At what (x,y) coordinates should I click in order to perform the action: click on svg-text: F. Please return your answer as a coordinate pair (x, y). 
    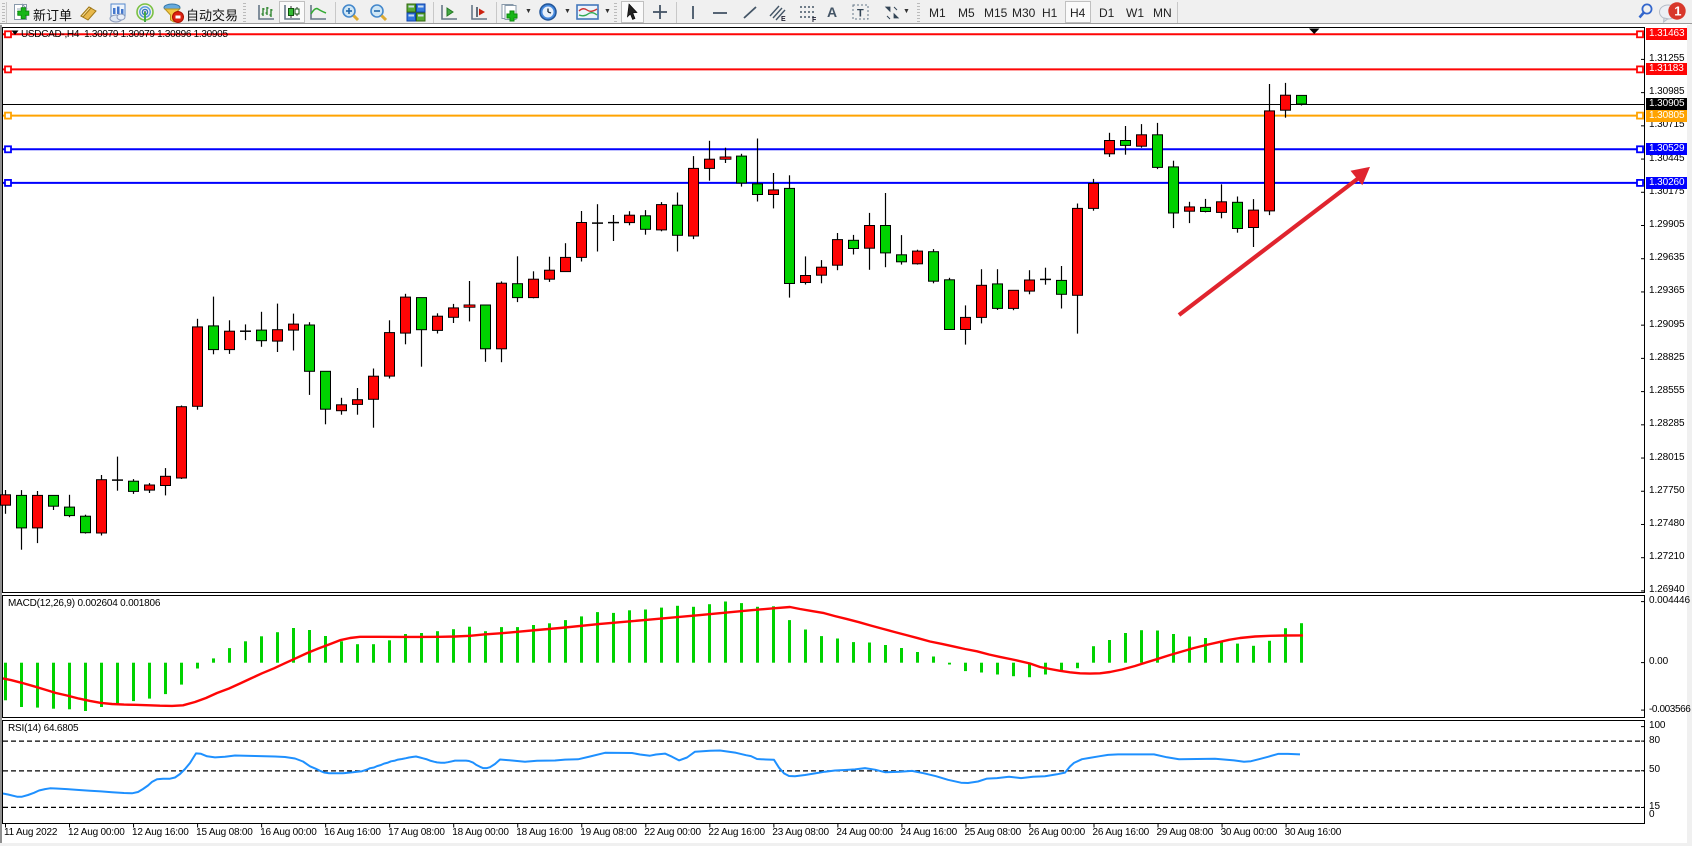
    Looking at the image, I should click on (814, 20).